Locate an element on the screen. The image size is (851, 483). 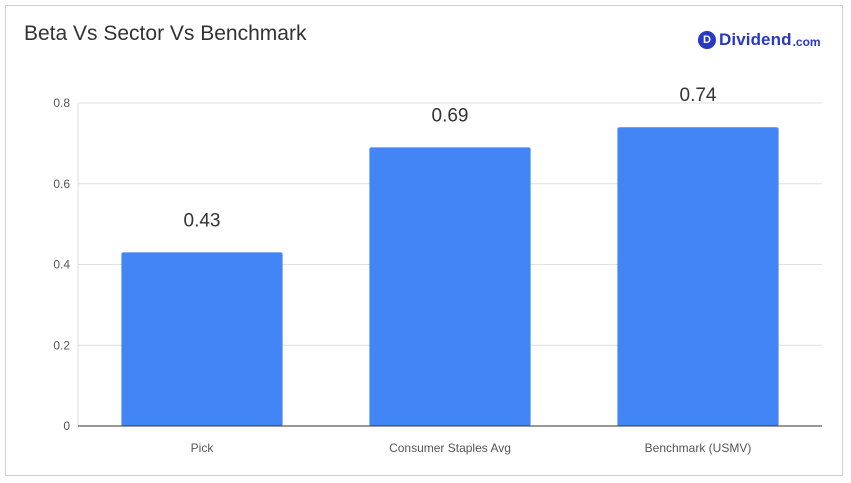
dividend-logo-tld: .com is located at coordinates (806, 41).